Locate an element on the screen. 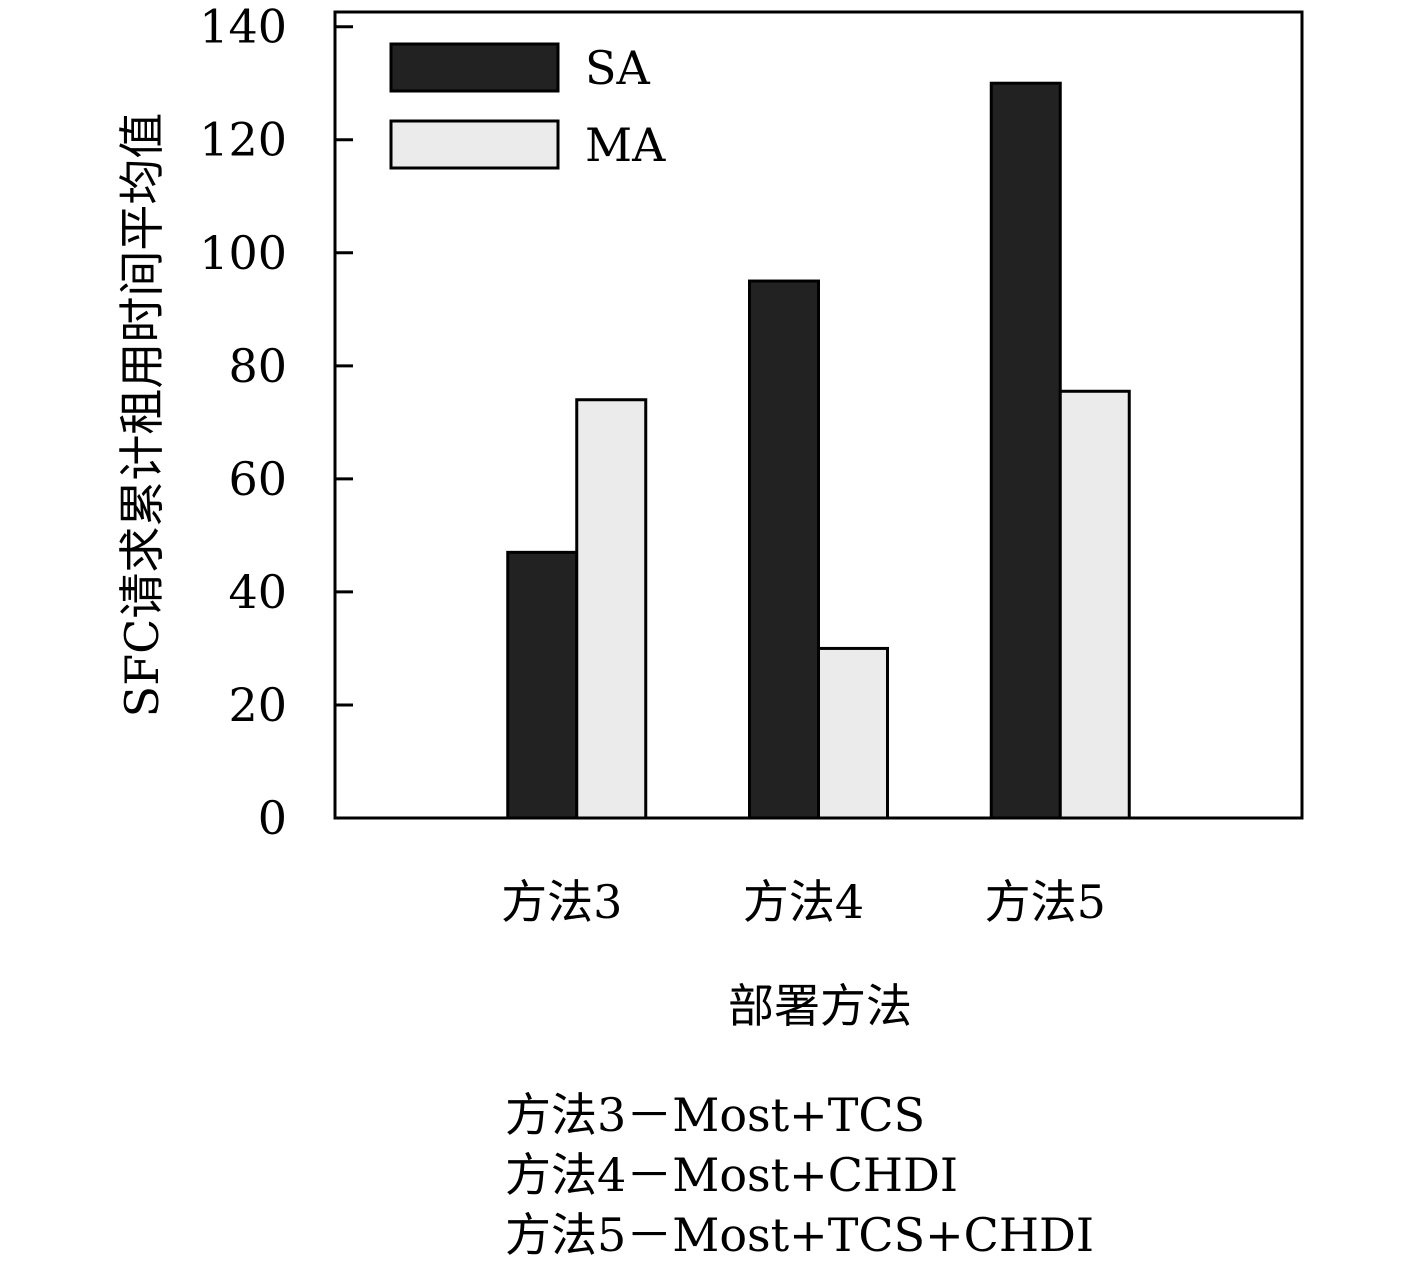  y-tick-label: 20 is located at coordinates (257, 705).